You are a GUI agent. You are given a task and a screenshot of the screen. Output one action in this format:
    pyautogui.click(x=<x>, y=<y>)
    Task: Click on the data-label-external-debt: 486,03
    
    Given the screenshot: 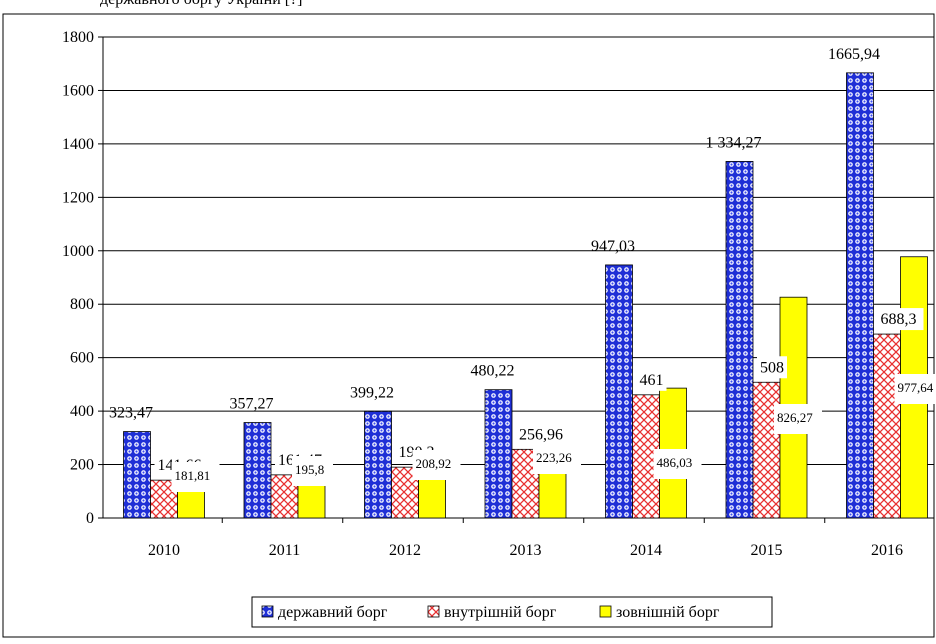 What is the action you would take?
    pyautogui.click(x=675, y=462)
    